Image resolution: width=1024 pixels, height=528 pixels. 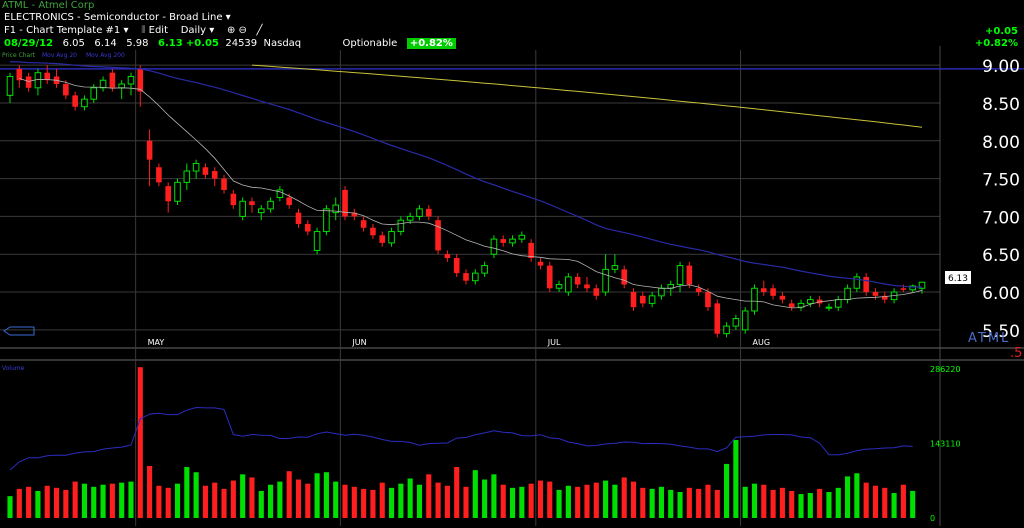 What do you see at coordinates (105, 43) in the screenshot?
I see `quote-high: 6.14` at bounding box center [105, 43].